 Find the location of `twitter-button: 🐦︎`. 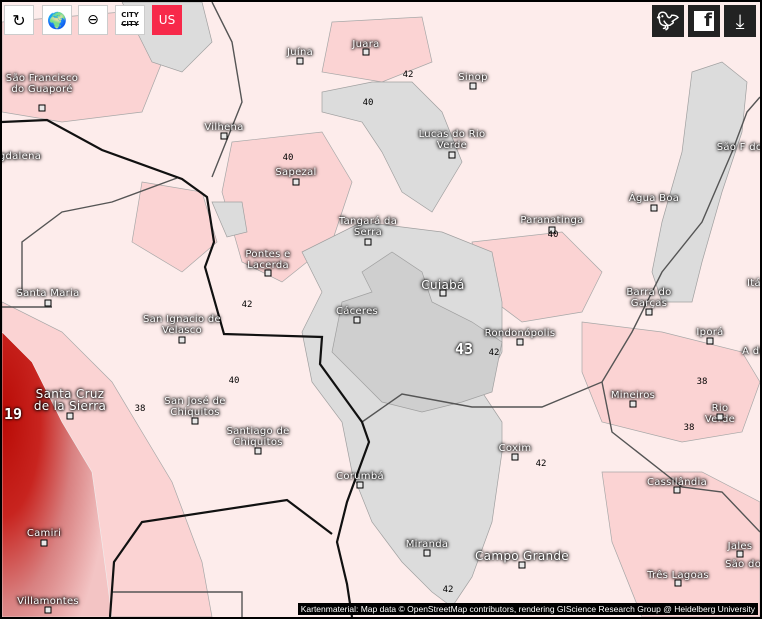

twitter-button: 🐦︎ is located at coordinates (668, 21).